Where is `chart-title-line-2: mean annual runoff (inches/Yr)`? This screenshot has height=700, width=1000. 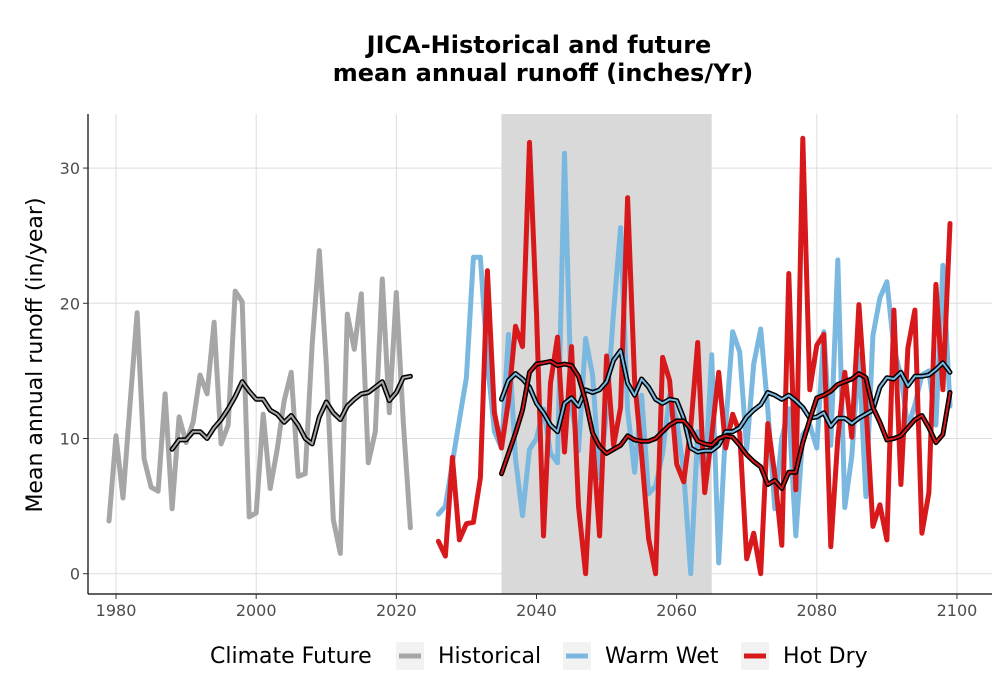 chart-title-line-2: mean annual runoff (inches/Yr) is located at coordinates (543, 73).